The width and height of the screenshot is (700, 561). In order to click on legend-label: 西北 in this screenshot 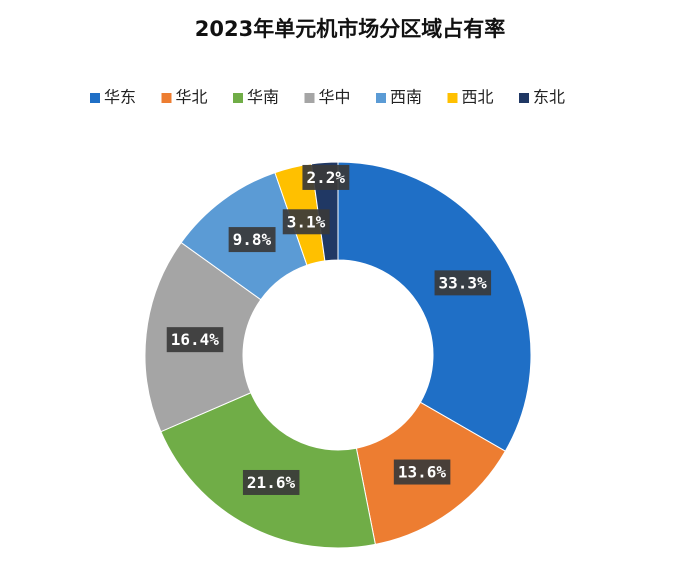, I will do `click(478, 97)`.